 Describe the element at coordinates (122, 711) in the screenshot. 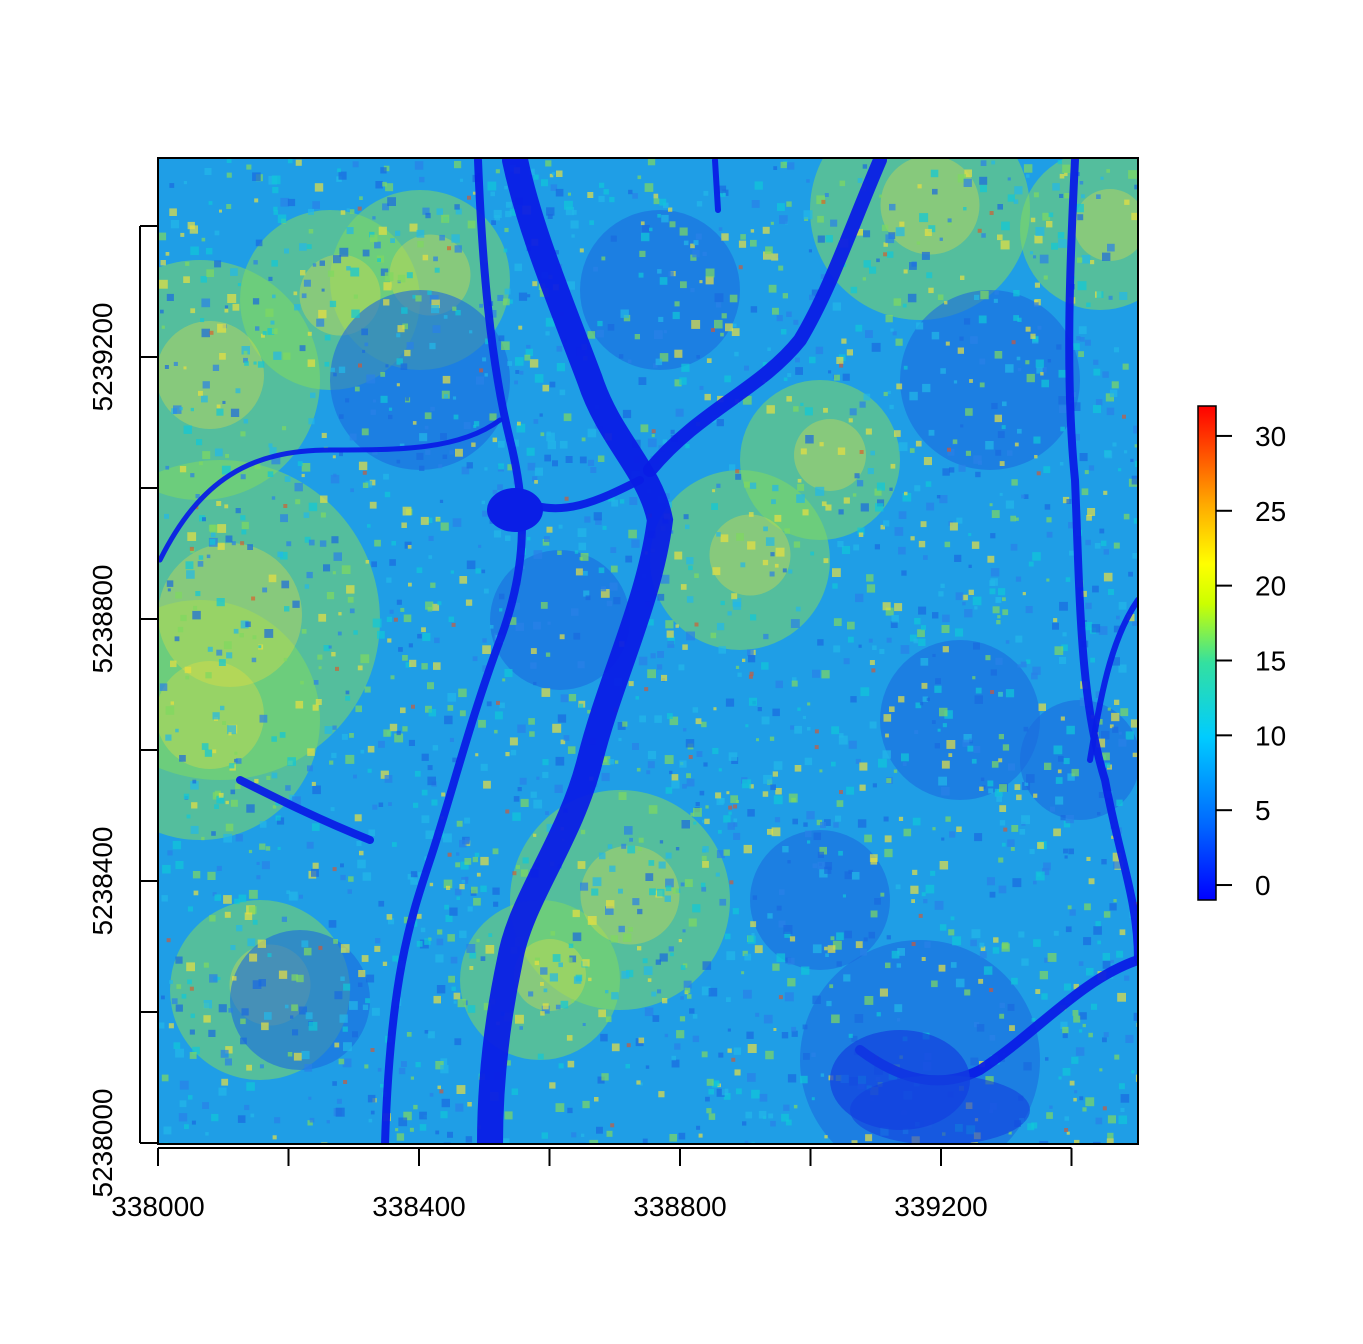

I see `y-axis: 5238000 5238400 5238800 5239200` at that location.